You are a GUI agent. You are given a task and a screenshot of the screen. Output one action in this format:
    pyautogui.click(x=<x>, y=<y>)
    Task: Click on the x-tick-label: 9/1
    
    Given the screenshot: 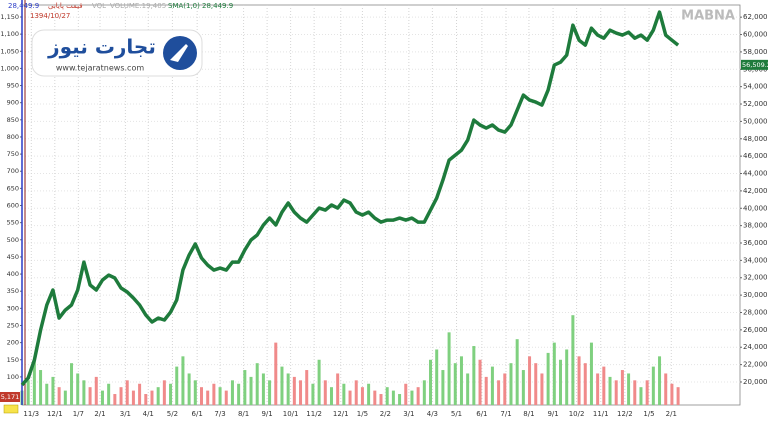 What is the action you would take?
    pyautogui.click(x=552, y=414)
    